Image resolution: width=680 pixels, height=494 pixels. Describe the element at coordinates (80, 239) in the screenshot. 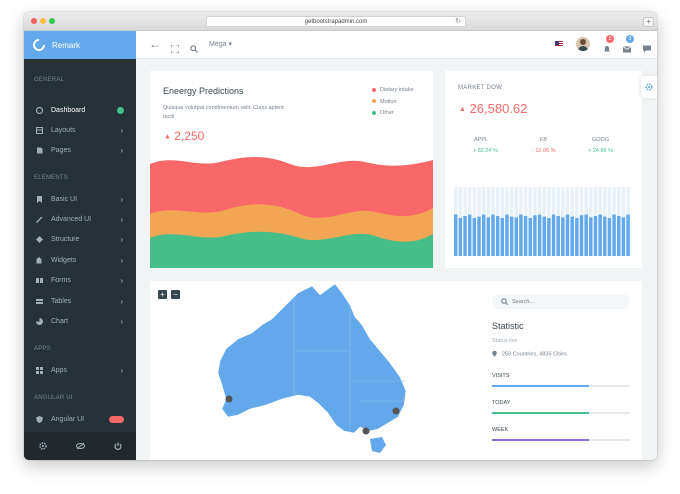

I see `sidebar-item-structure: Structure ›` at that location.